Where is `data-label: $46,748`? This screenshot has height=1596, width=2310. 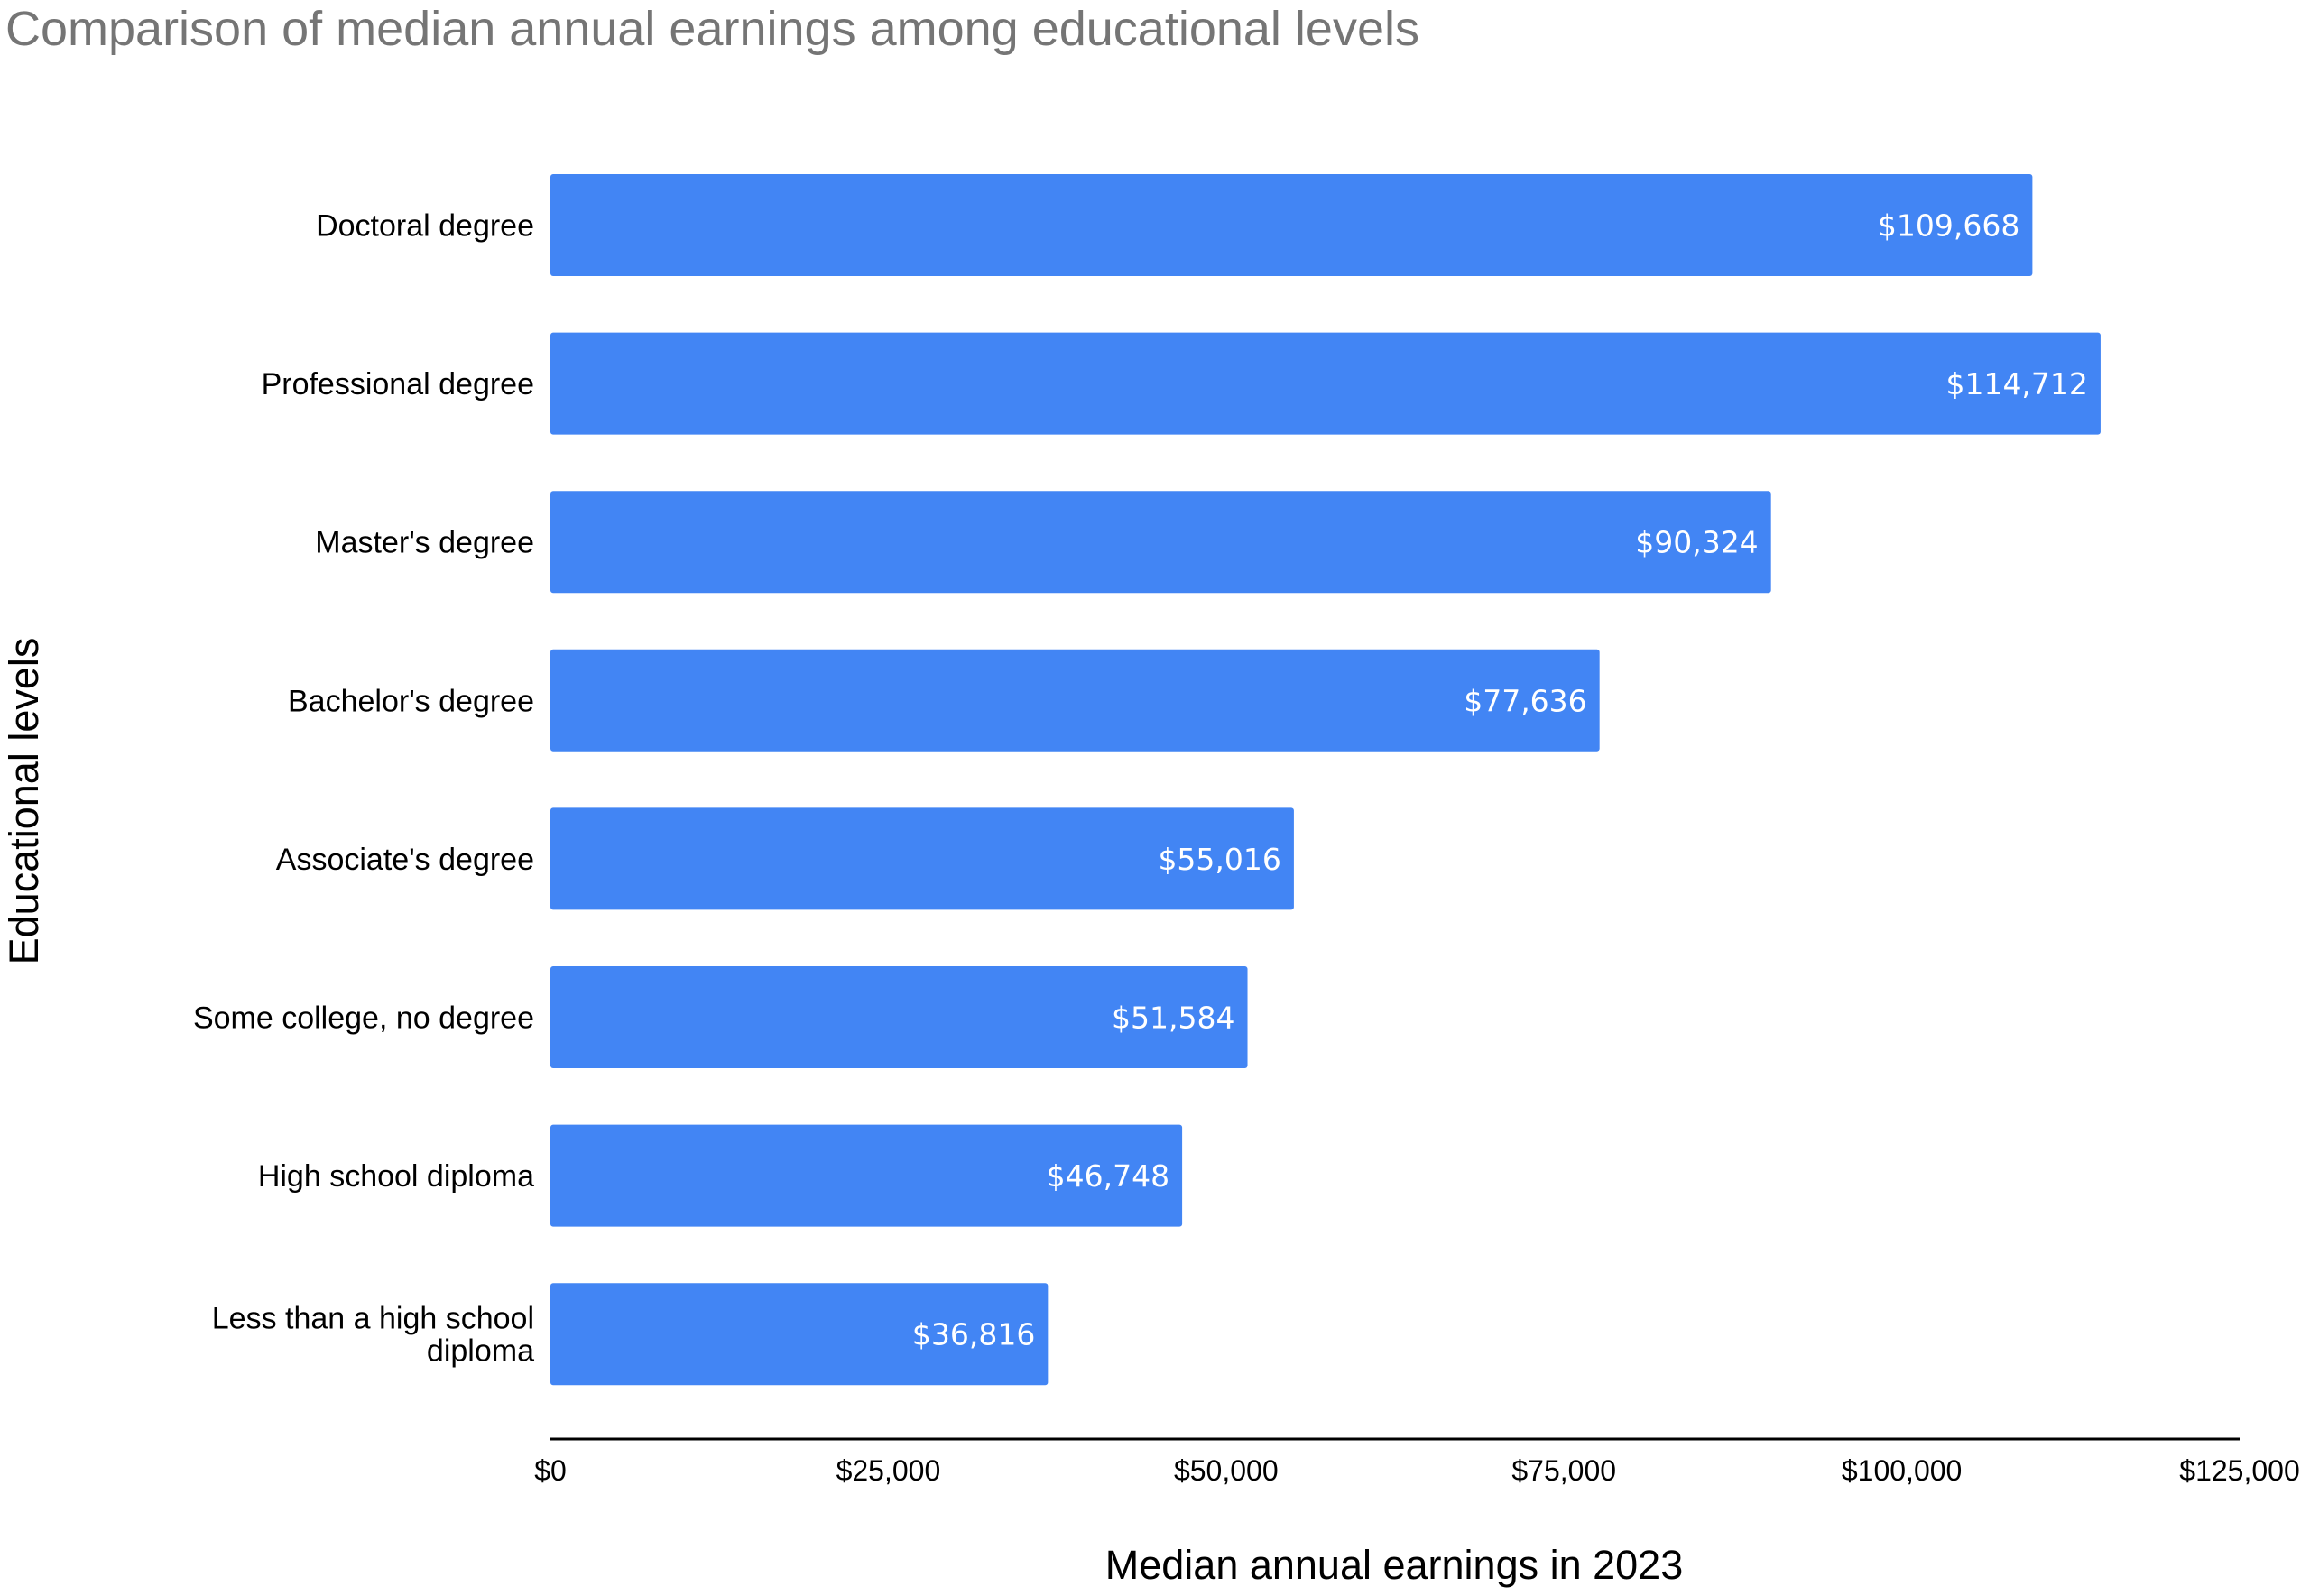 data-label: $46,748 is located at coordinates (1108, 1176).